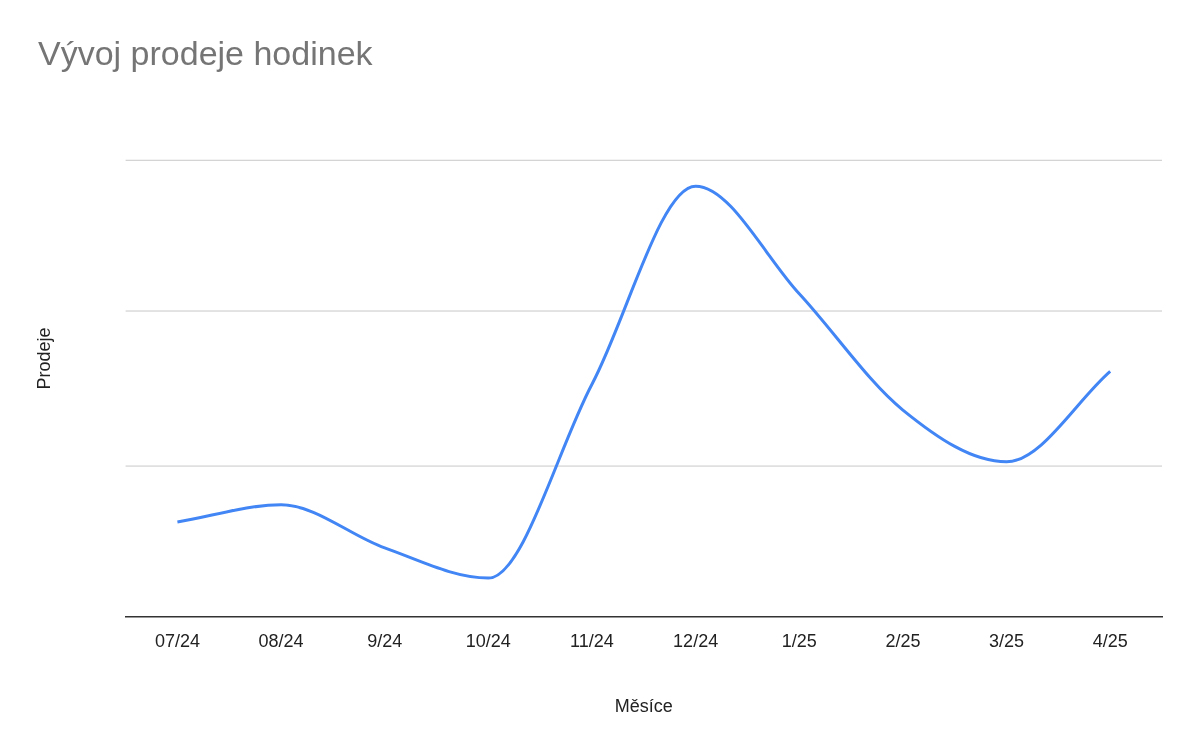 The height and width of the screenshot is (742, 1200). I want to click on x-tick-label: 2/25, so click(903, 640).